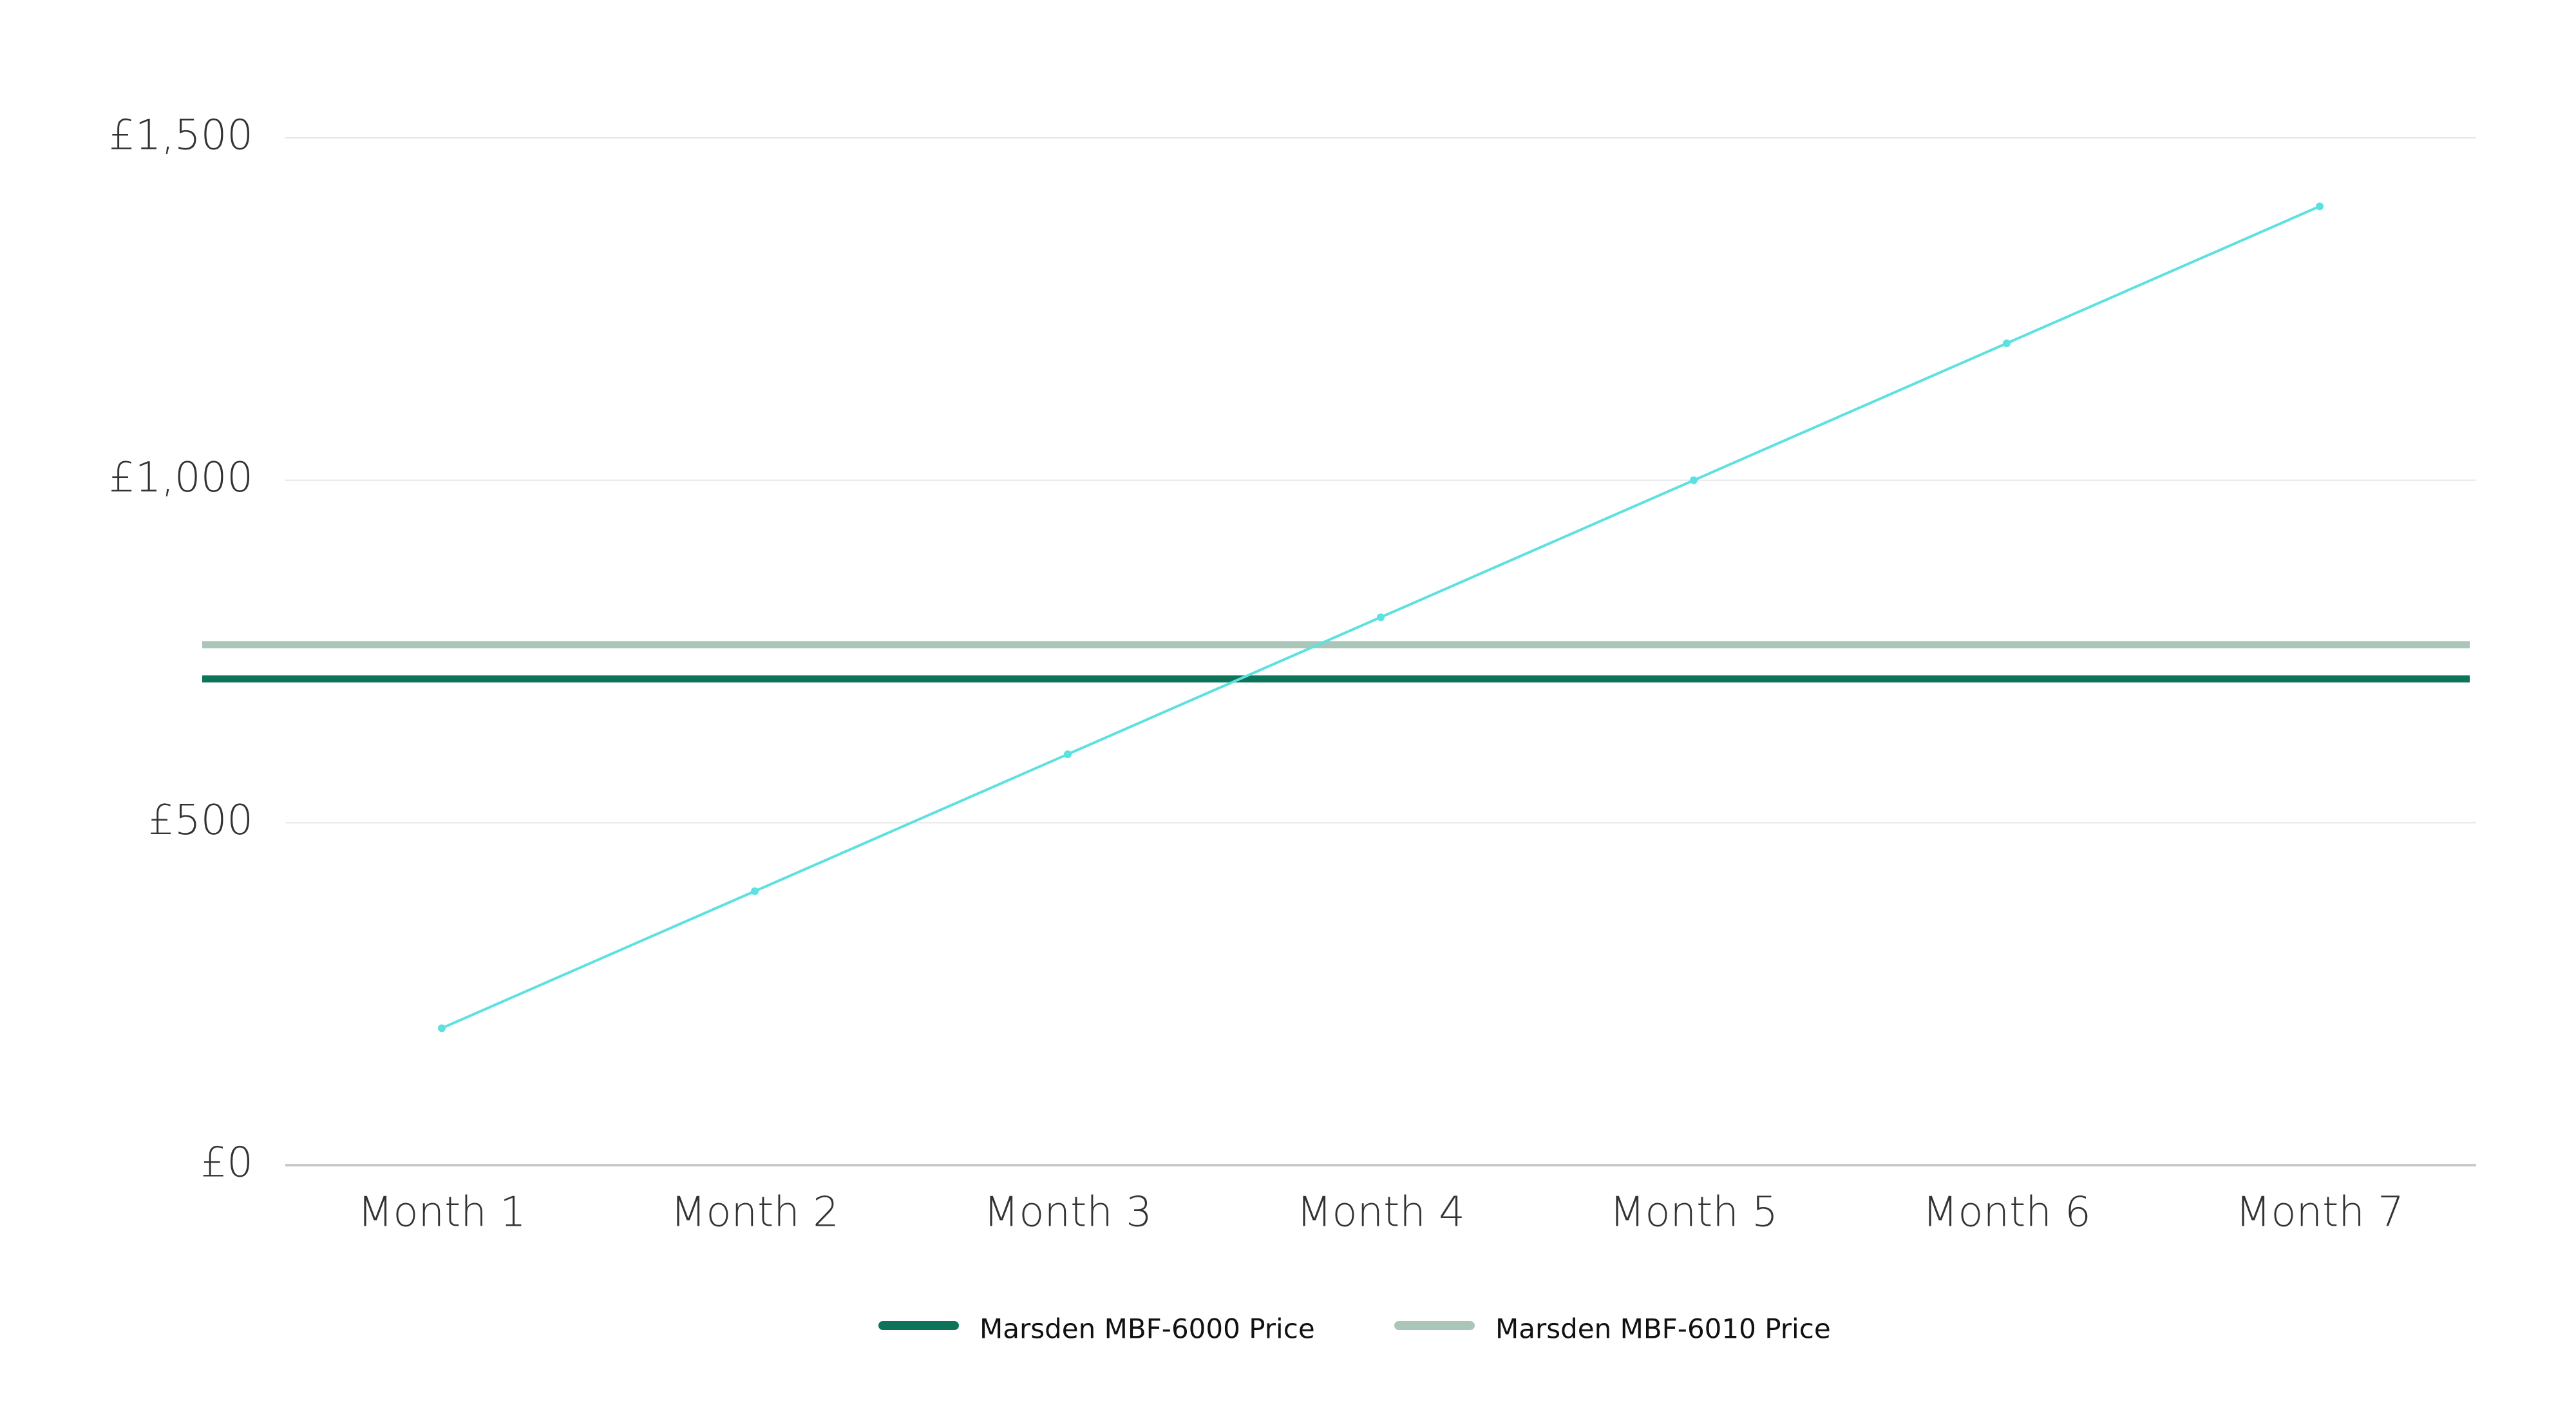 Image resolution: width=2576 pixels, height=1417 pixels. Describe the element at coordinates (1694, 1213) in the screenshot. I see `x-tick-label: Month 5` at that location.